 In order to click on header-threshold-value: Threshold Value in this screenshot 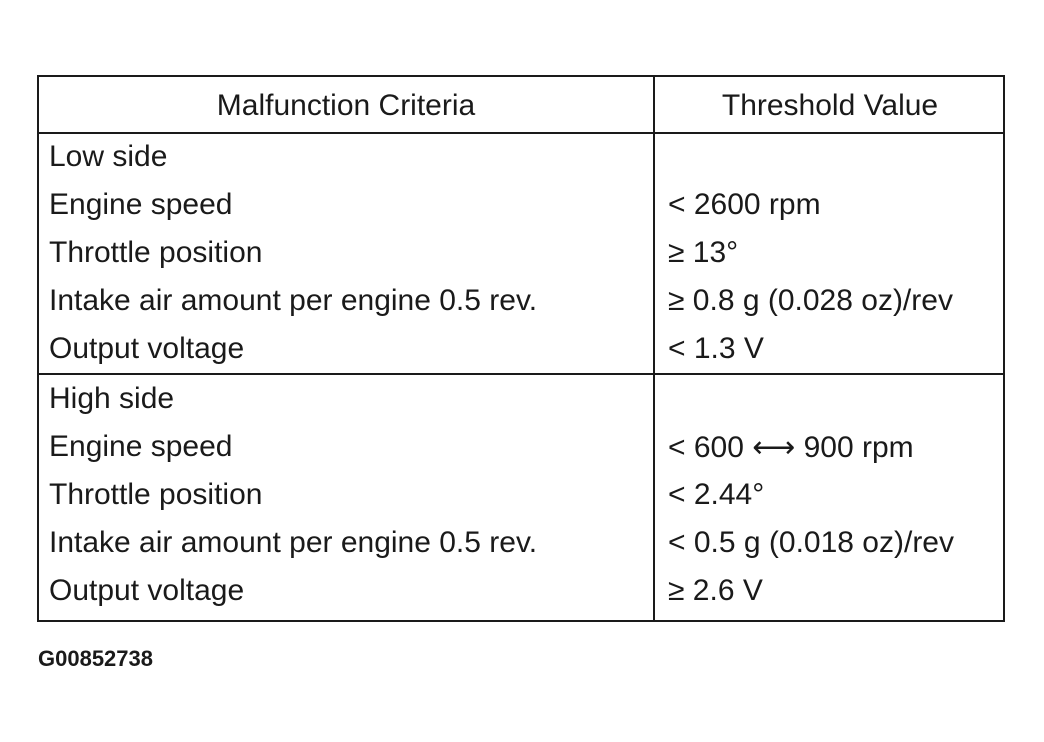, I will do `click(830, 105)`.